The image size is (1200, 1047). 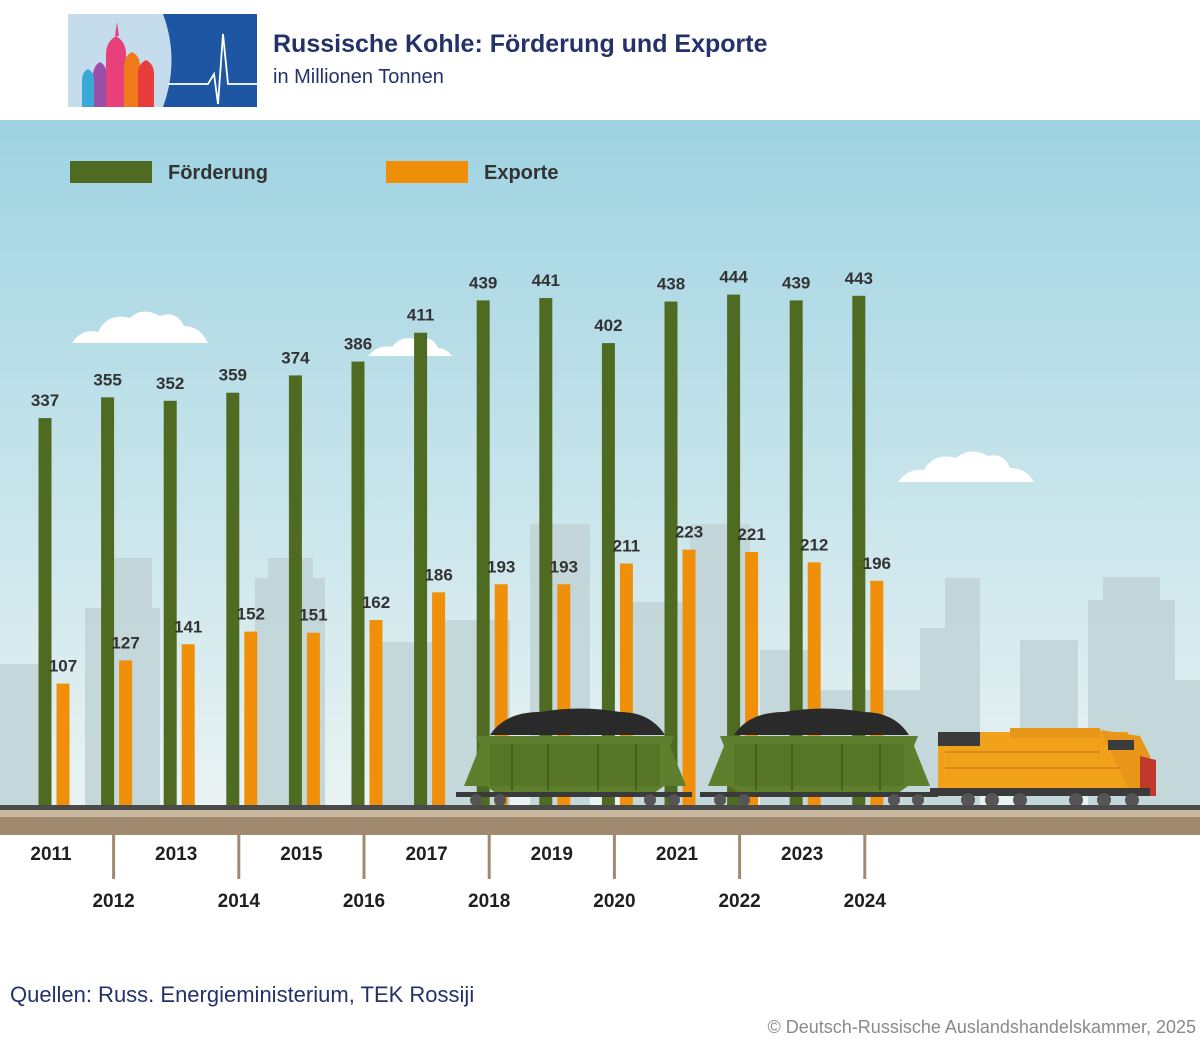 I want to click on value-label-exporte-2020: 211, so click(x=626, y=546).